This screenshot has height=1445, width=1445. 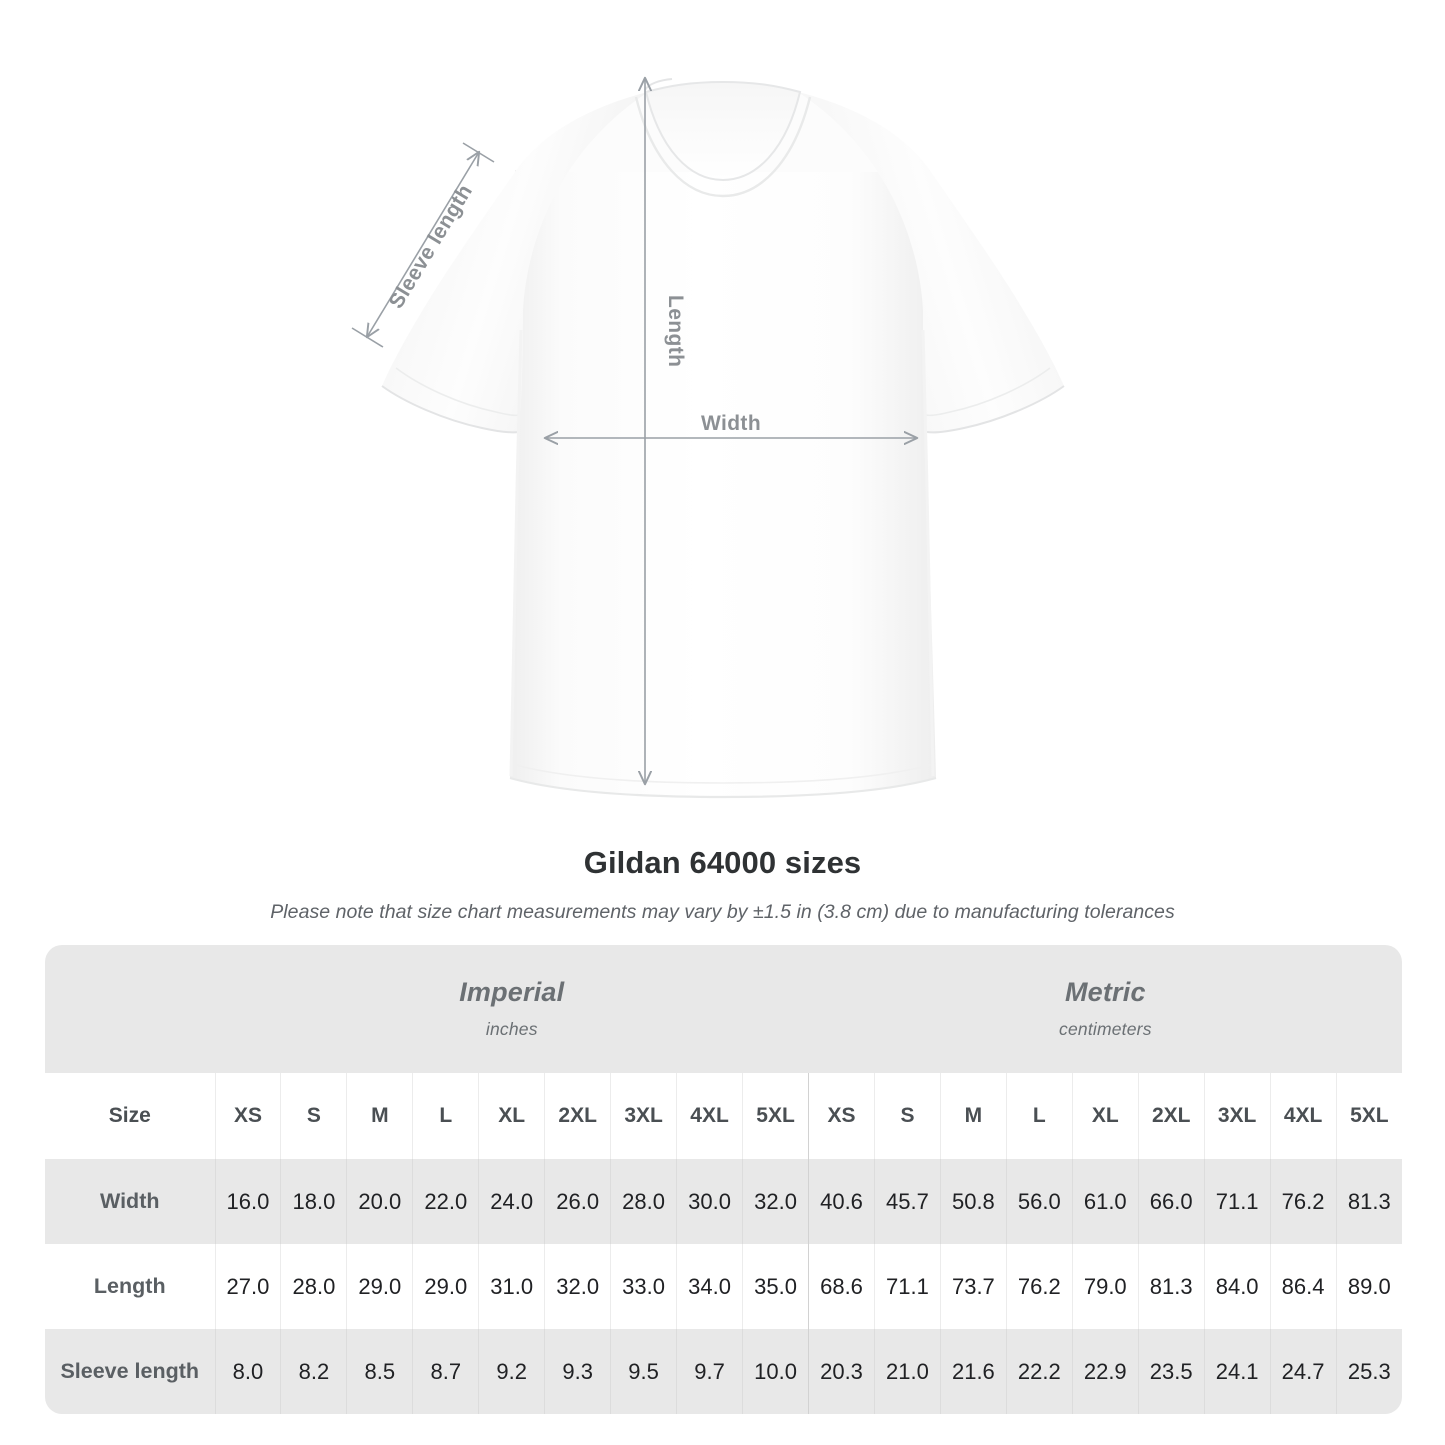 I want to click on shirt-bottom-hem, so click(x=723, y=787).